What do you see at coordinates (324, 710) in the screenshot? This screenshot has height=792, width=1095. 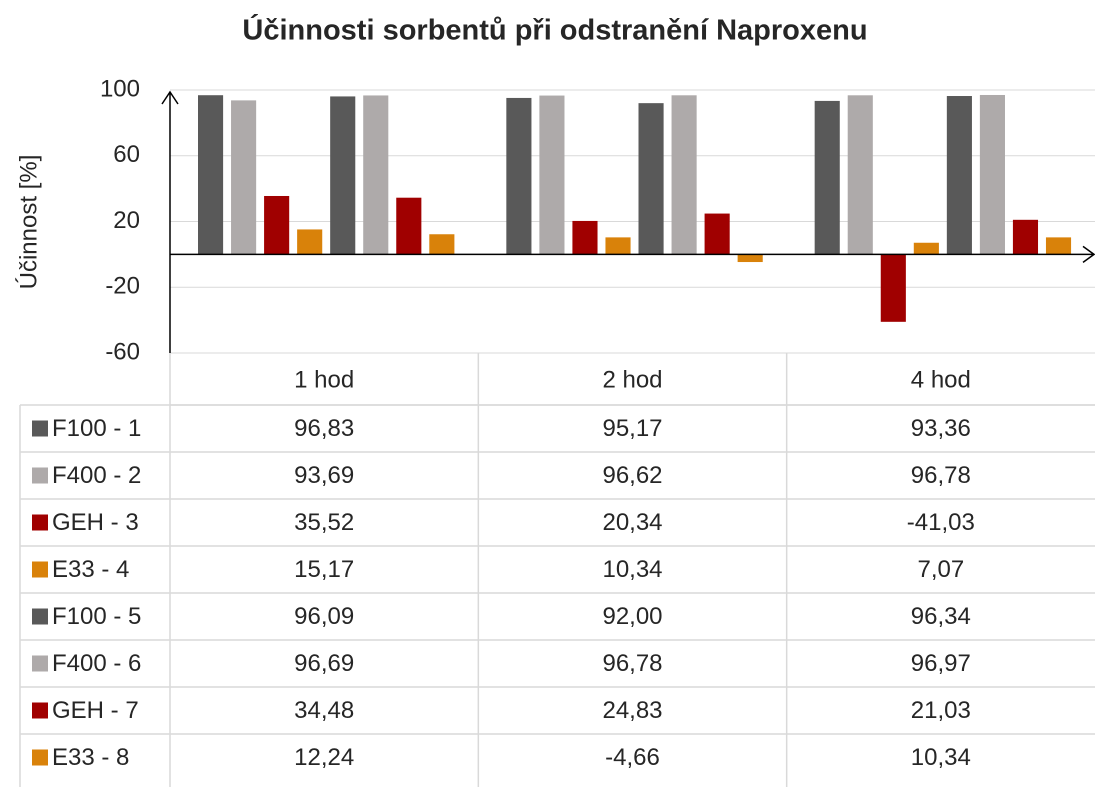 I see `table-cell: 34,48` at bounding box center [324, 710].